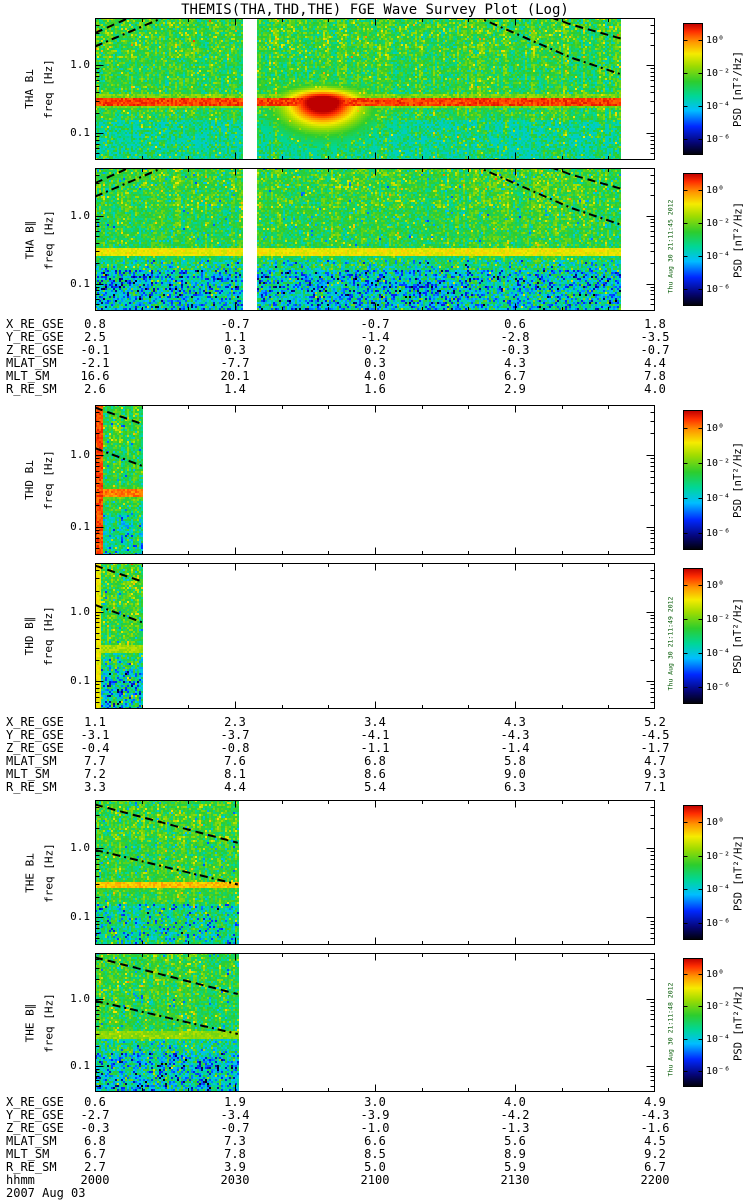 The width and height of the screenshot is (750, 1200). What do you see at coordinates (515, 787) in the screenshot?
I see `ephemeris-value: 6.3` at bounding box center [515, 787].